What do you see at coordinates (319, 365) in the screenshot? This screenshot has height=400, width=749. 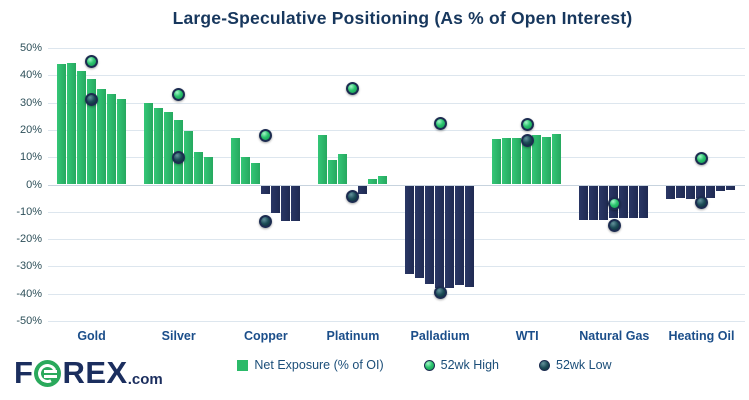 I see `legend-label-net-exposure: Net Exposure (% of OI)` at bounding box center [319, 365].